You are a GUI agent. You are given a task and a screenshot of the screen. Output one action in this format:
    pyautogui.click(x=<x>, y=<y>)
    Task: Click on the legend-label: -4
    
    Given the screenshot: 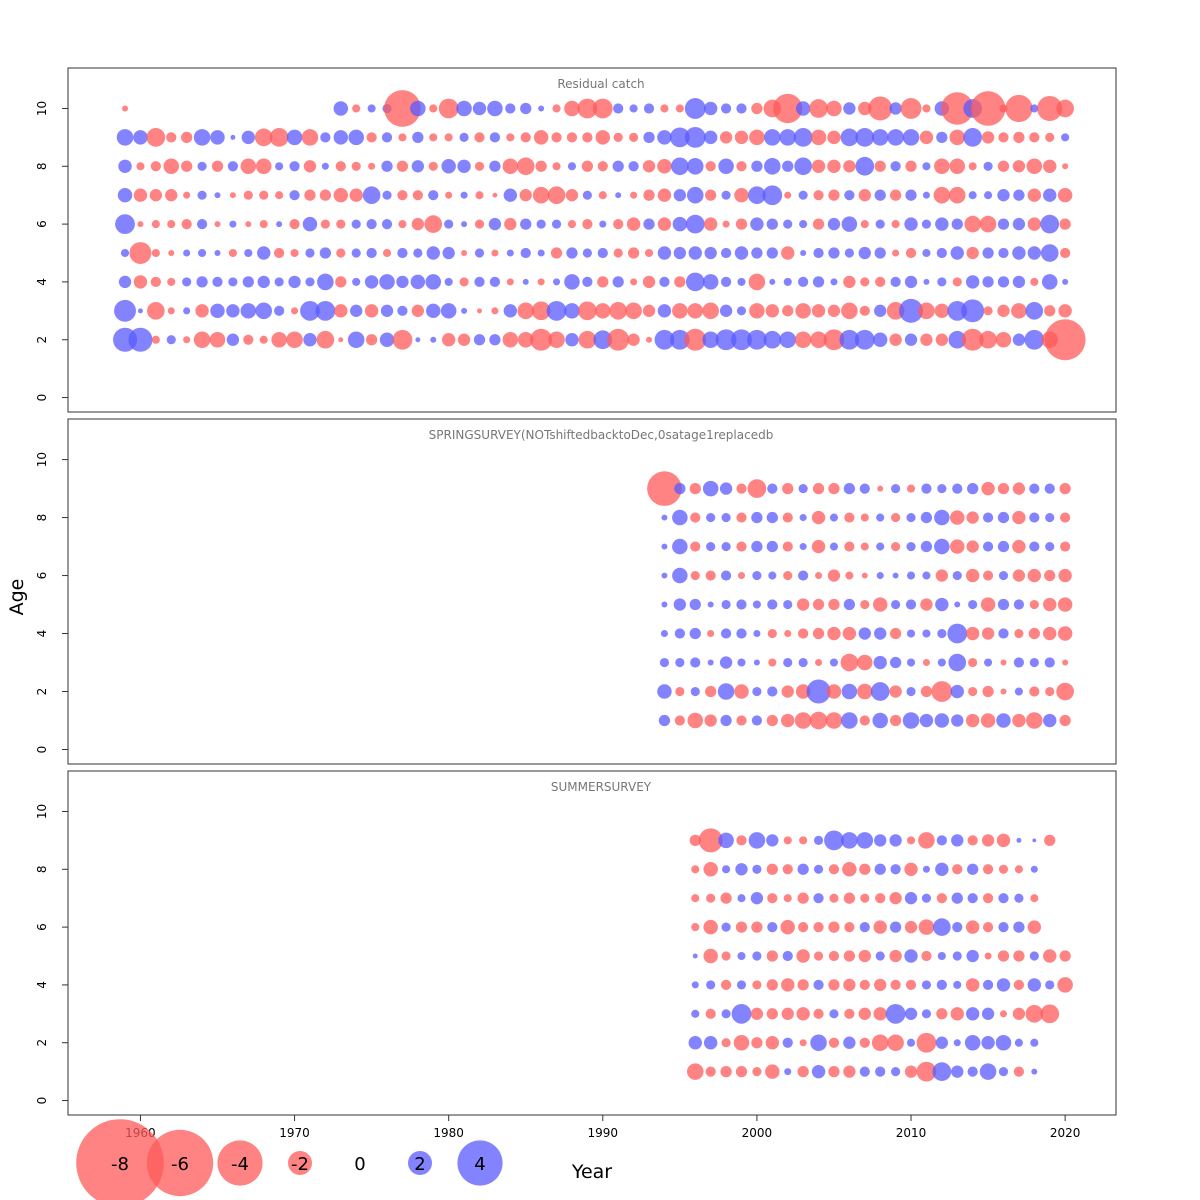 What is the action you would take?
    pyautogui.click(x=240, y=1164)
    